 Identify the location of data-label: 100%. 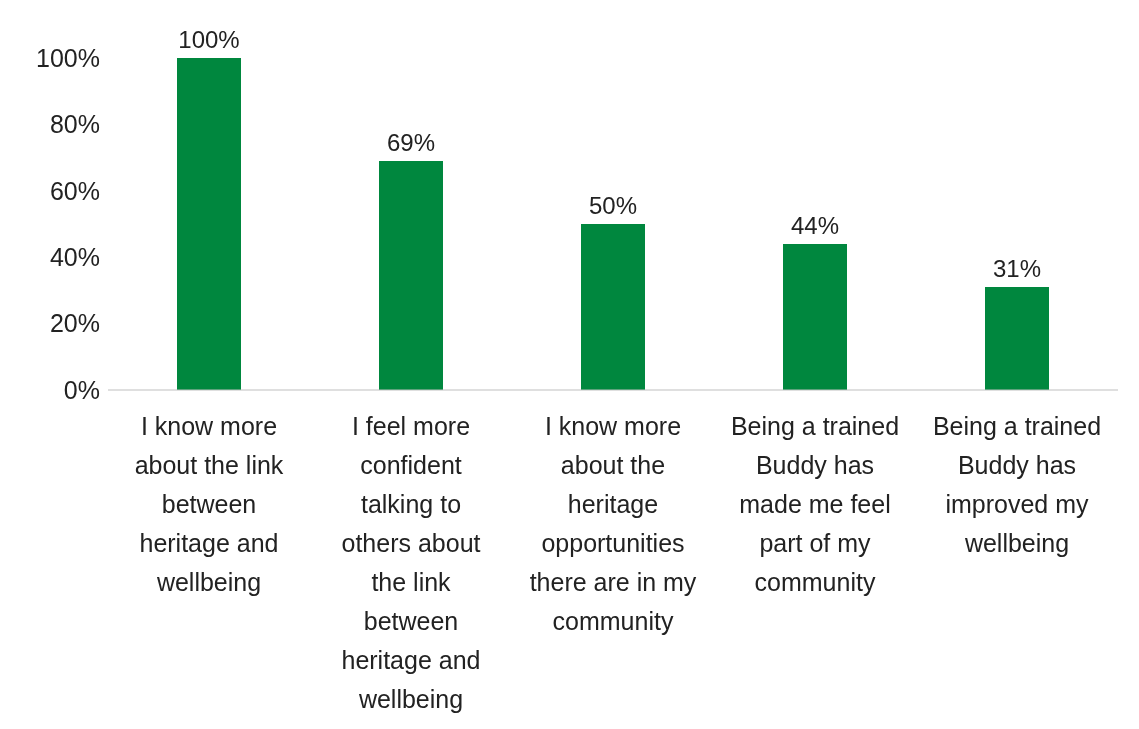
(209, 39).